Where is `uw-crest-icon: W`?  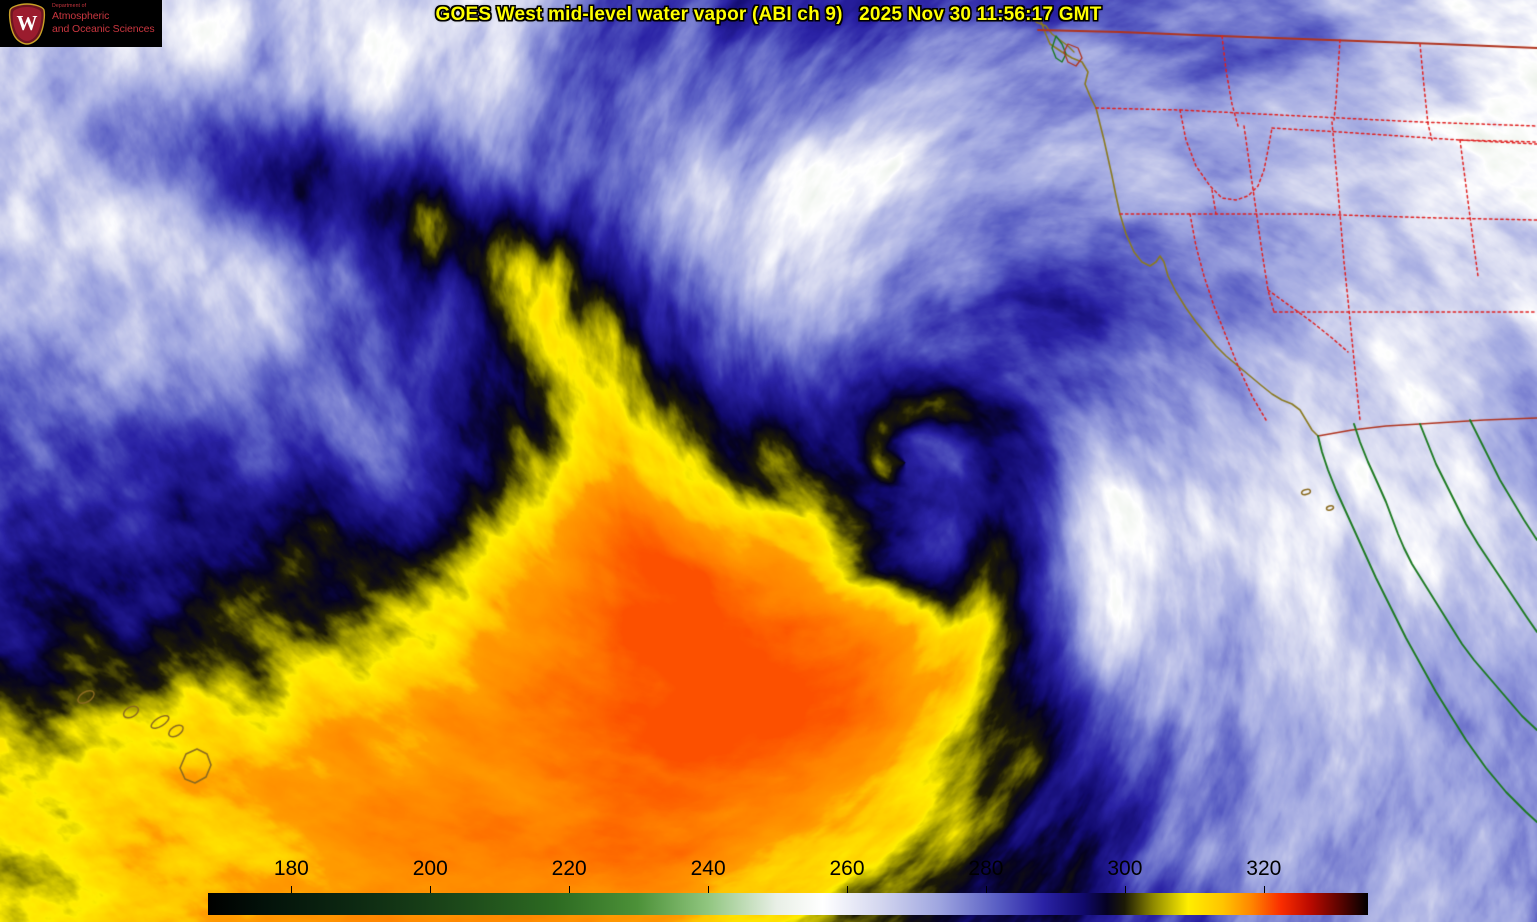
uw-crest-icon: W is located at coordinates (27, 24).